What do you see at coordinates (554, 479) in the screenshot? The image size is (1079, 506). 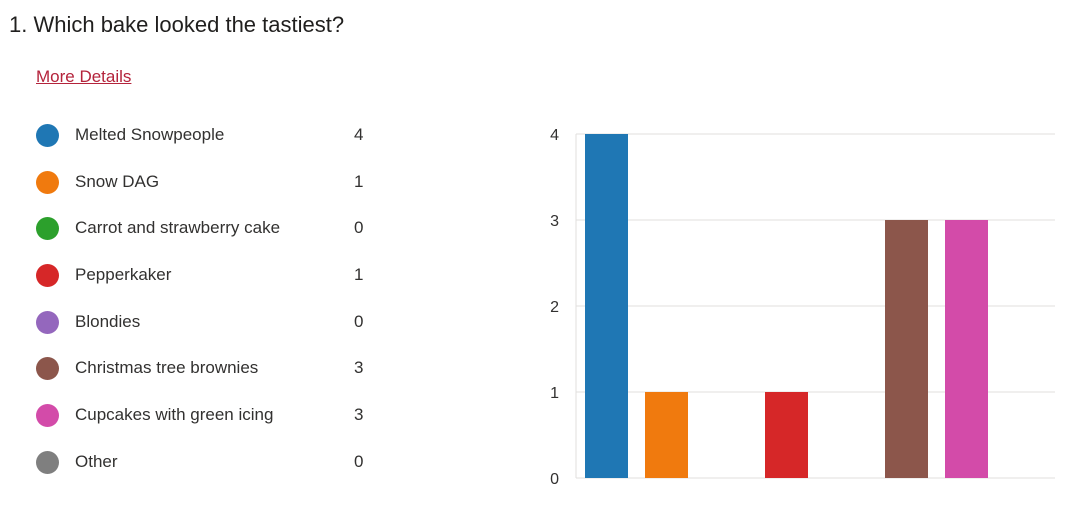 I see `y-tick-label: 0` at bounding box center [554, 479].